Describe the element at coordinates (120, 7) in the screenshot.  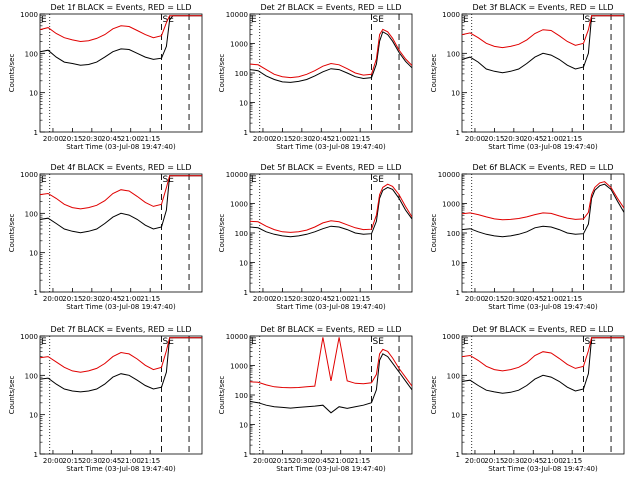
I see `panel-title: Det 1f BLACK = Events, RED = LLD` at that location.